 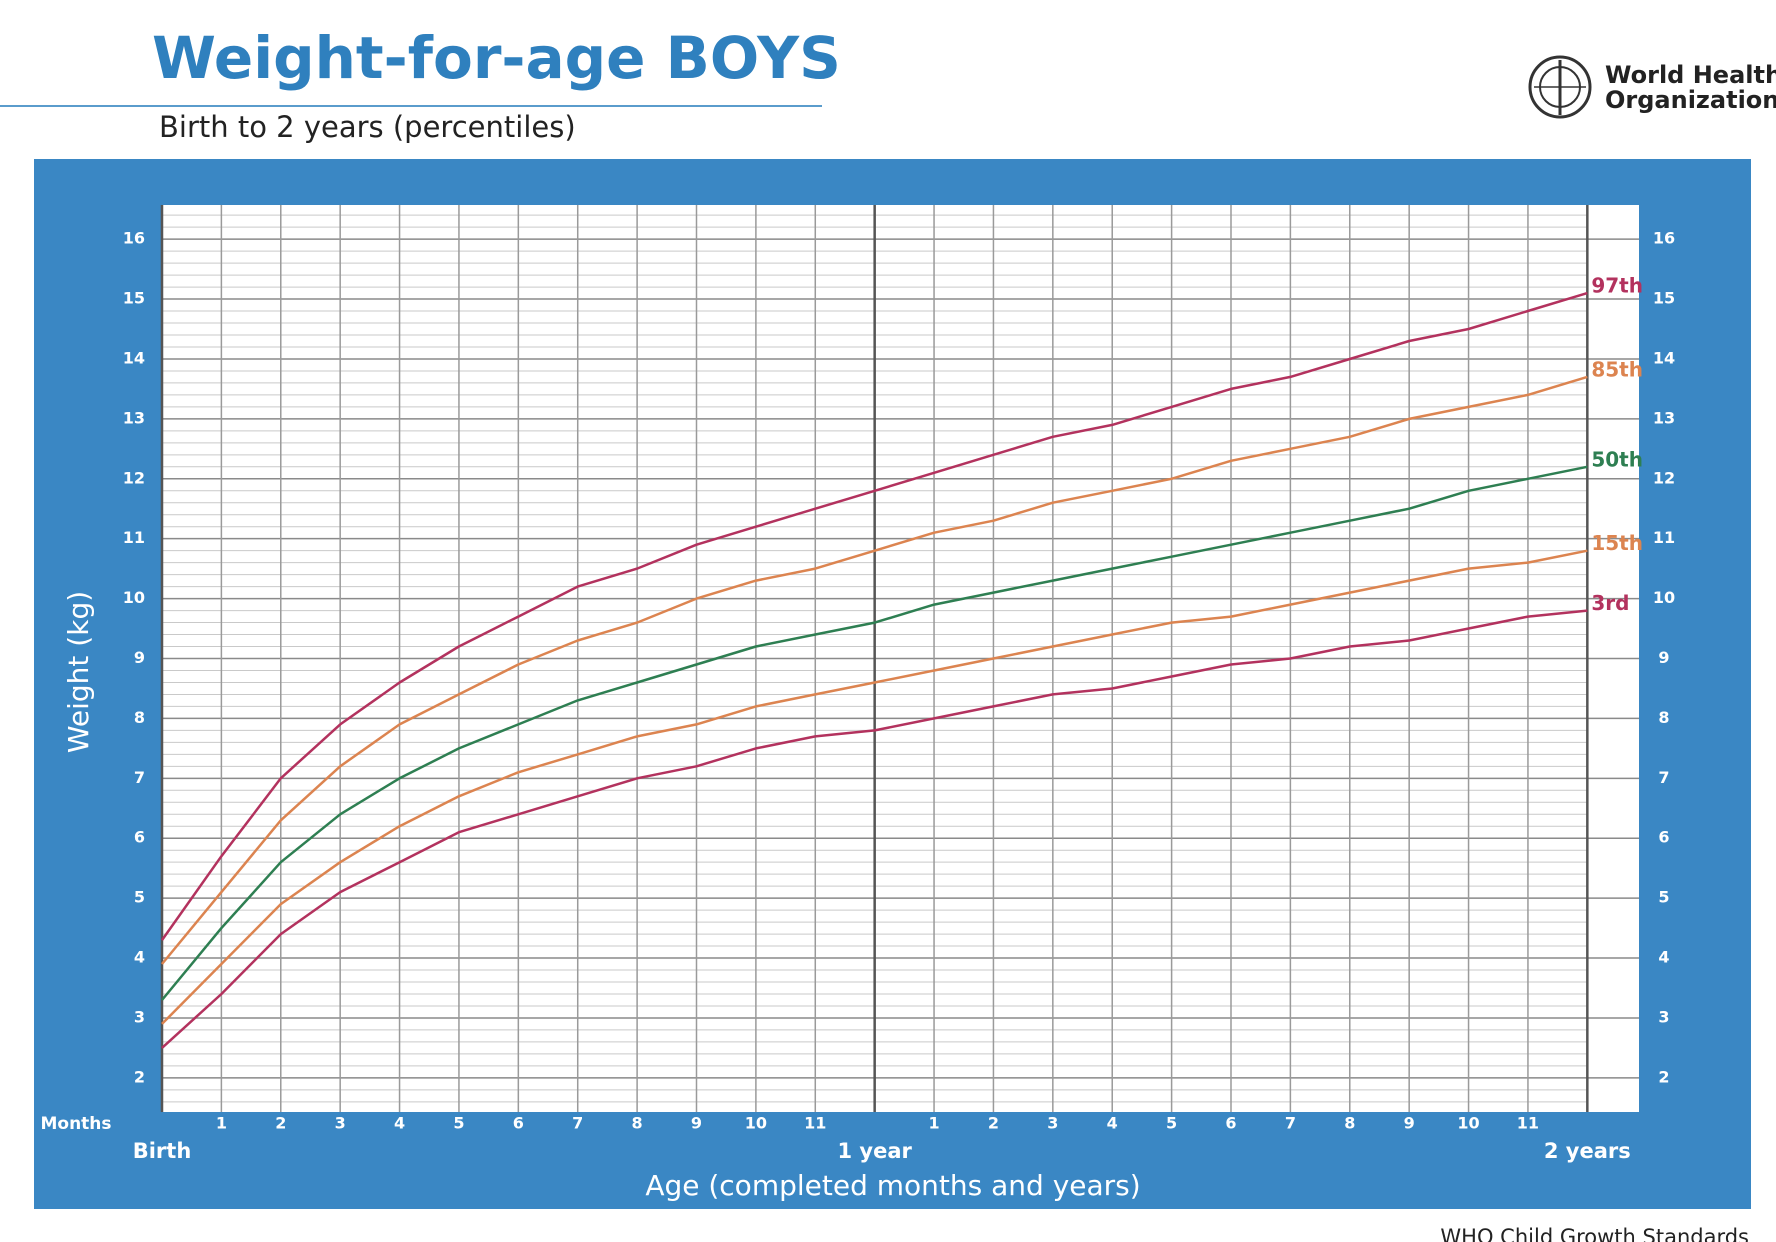 I want to click on chart-subtitle: Birth to 2 years (percentiles), so click(x=367, y=127).